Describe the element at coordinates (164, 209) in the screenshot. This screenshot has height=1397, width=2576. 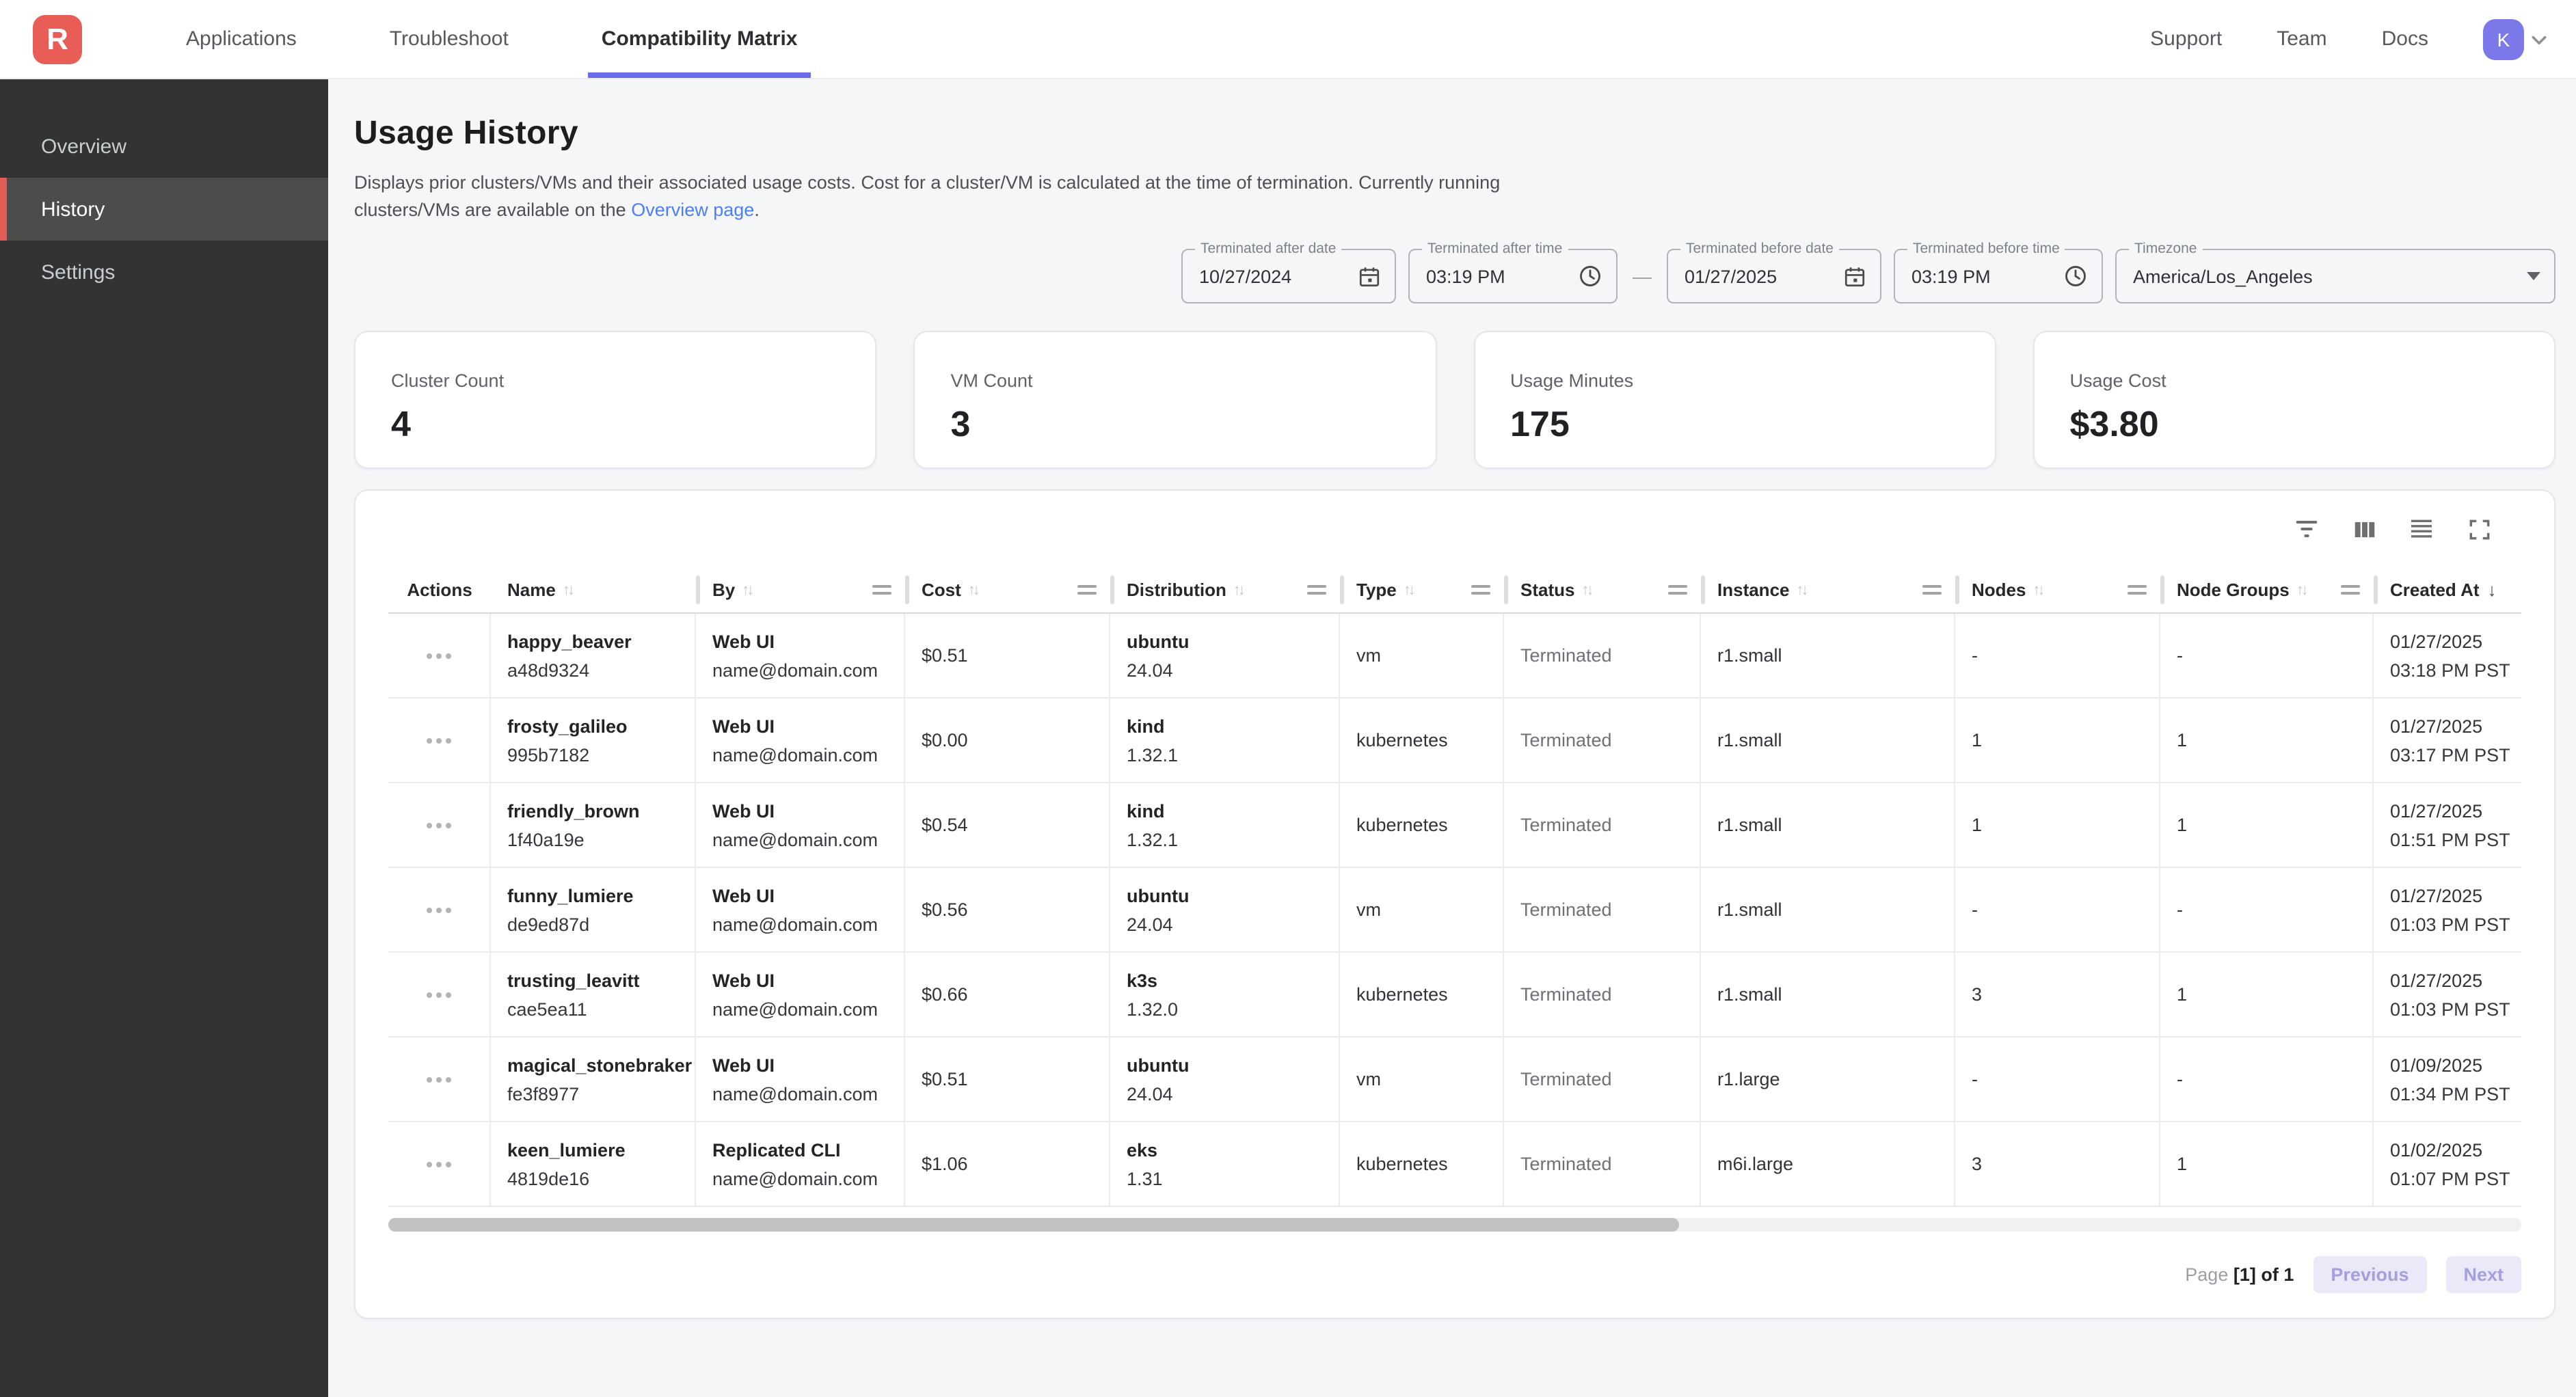
I see `sidebar-item-history: History` at that location.